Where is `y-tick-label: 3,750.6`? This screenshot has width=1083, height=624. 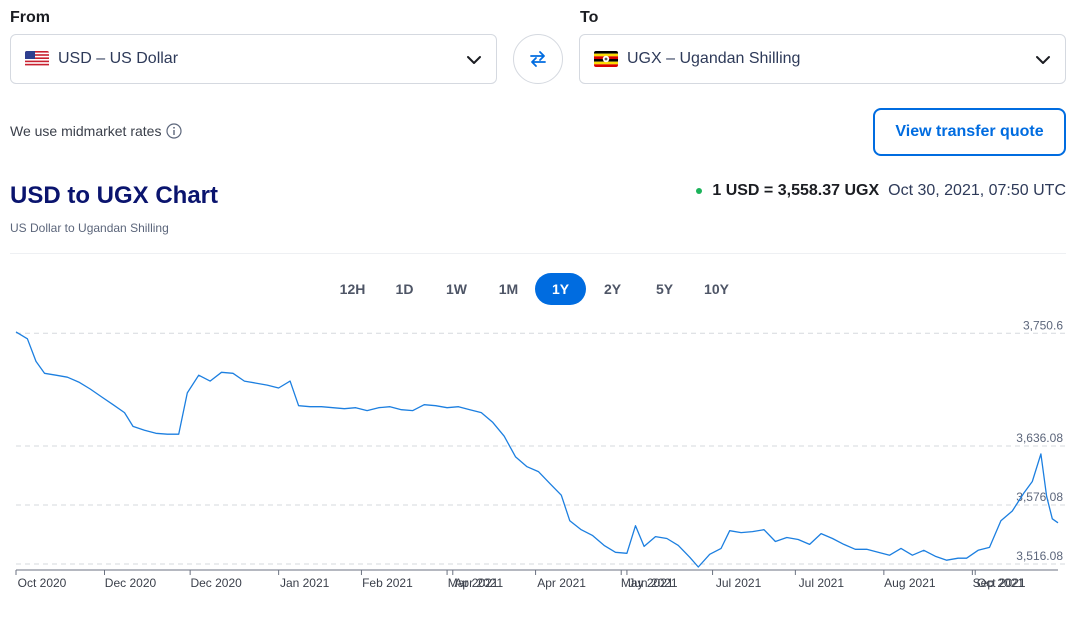 y-tick-label: 3,750.6 is located at coordinates (1043, 326).